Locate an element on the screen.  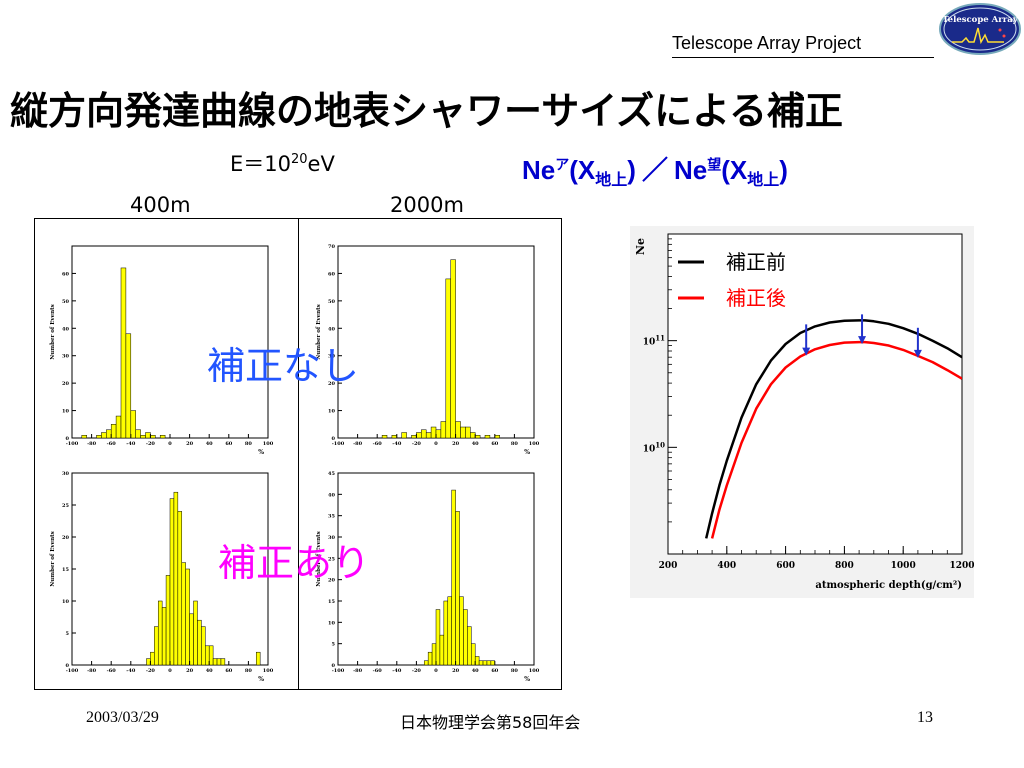
energy-label: E＝1020eV is located at coordinates (282, 164).